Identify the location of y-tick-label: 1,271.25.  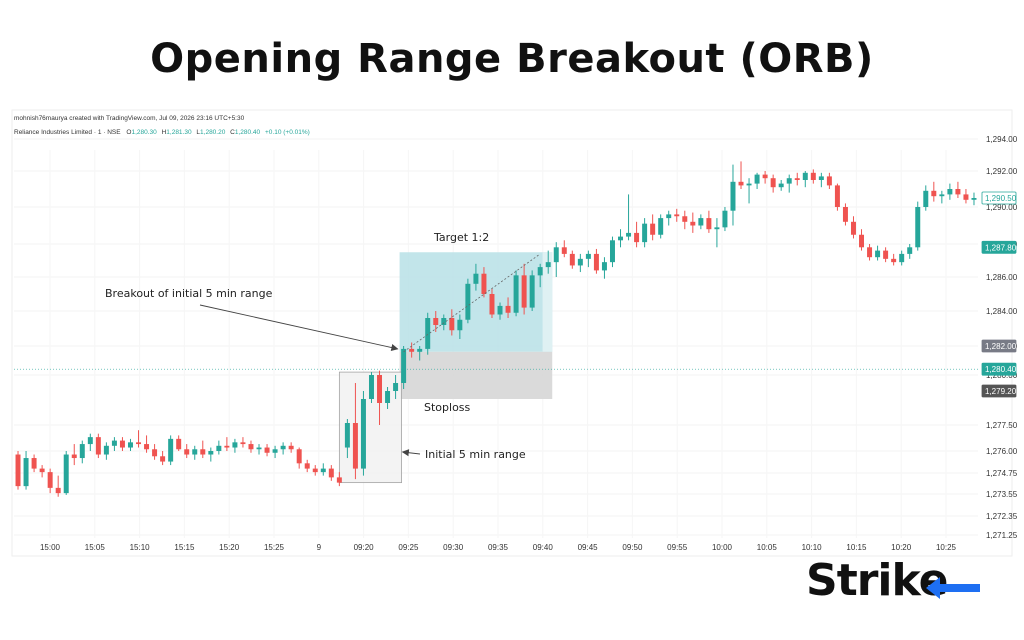
(1002, 535).